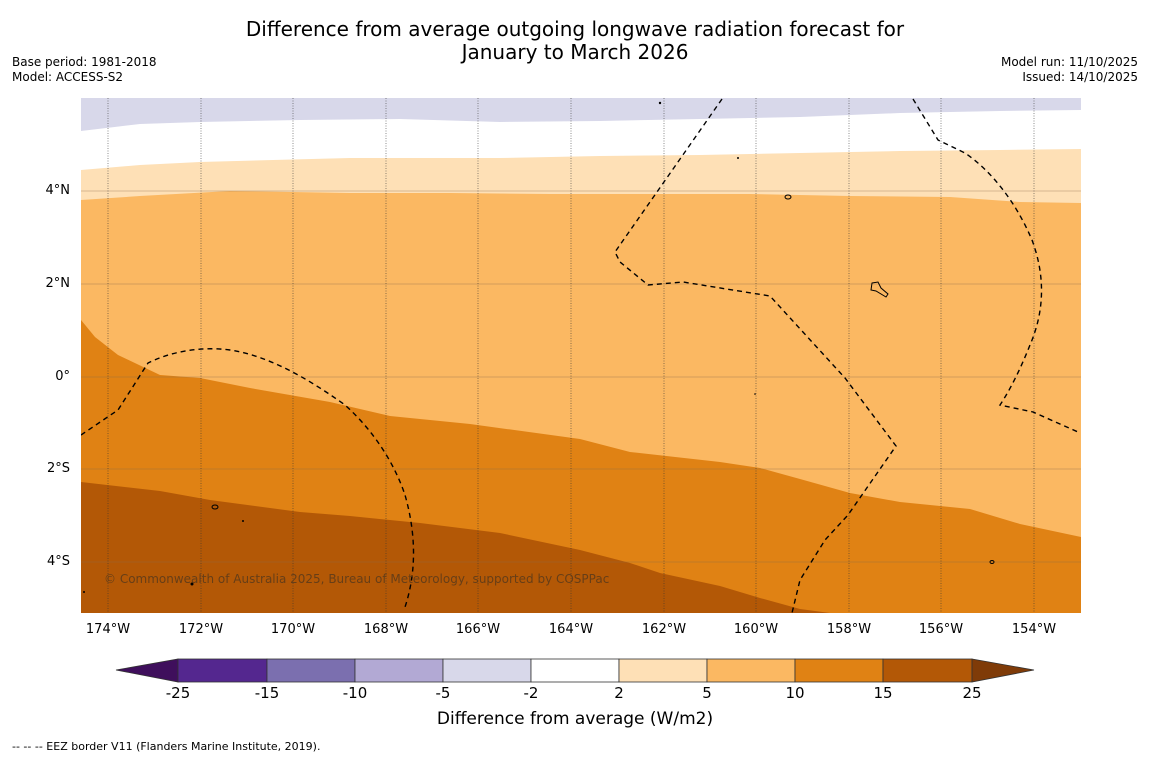  Describe the element at coordinates (58, 561) in the screenshot. I see `lat-label-4s: 4°S` at that location.